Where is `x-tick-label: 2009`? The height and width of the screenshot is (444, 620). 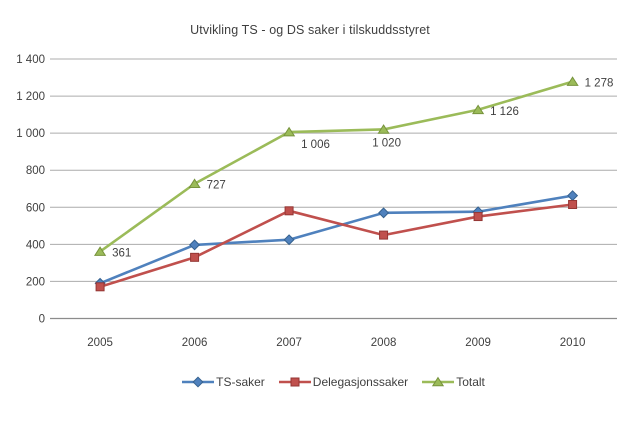 x-tick-label: 2009 is located at coordinates (478, 343).